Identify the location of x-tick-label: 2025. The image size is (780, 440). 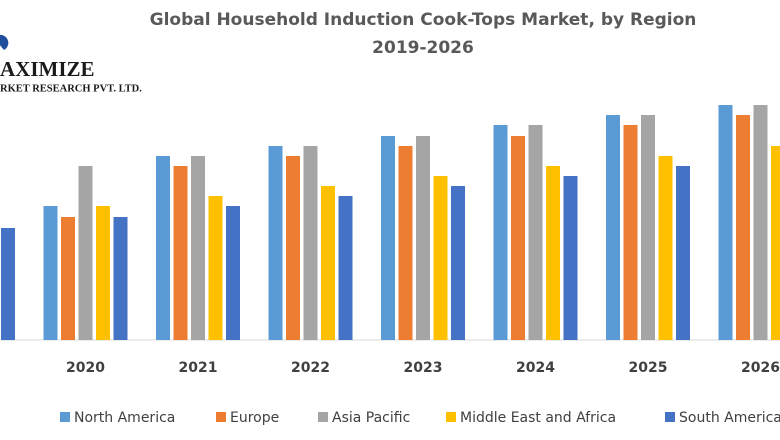
(648, 368).